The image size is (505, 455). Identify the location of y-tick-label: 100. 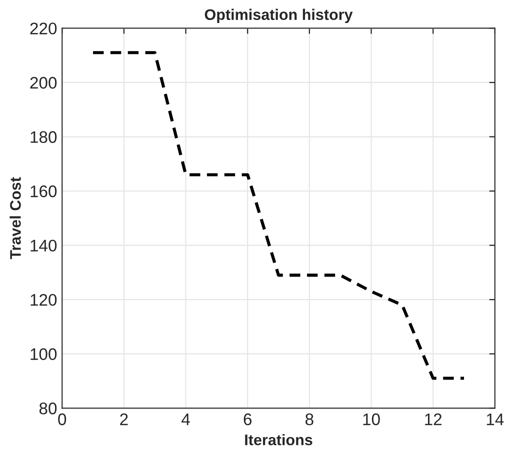
(43, 354).